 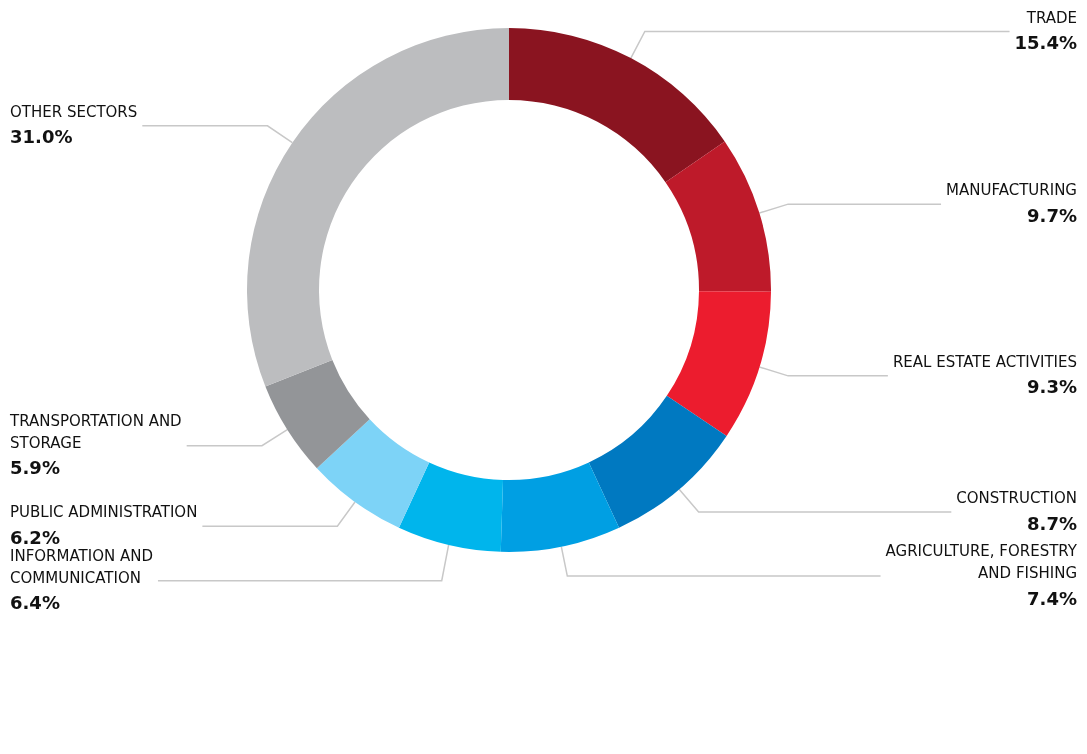 I want to click on slice-label: TRADE, so click(x=1051, y=17).